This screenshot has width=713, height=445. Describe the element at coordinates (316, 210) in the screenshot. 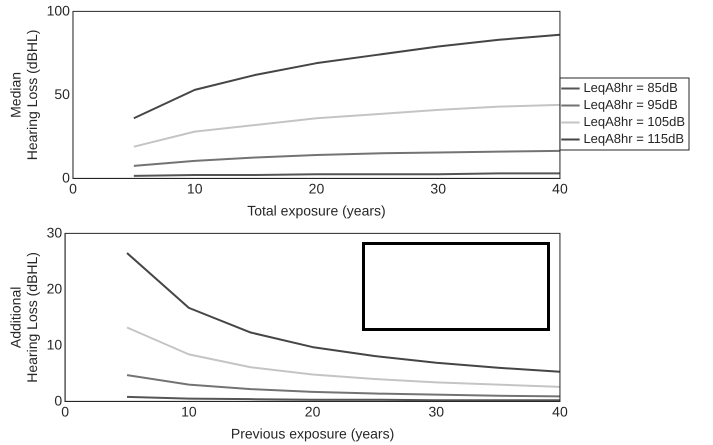

I see `x-axis-title: Total exposure (years)` at that location.